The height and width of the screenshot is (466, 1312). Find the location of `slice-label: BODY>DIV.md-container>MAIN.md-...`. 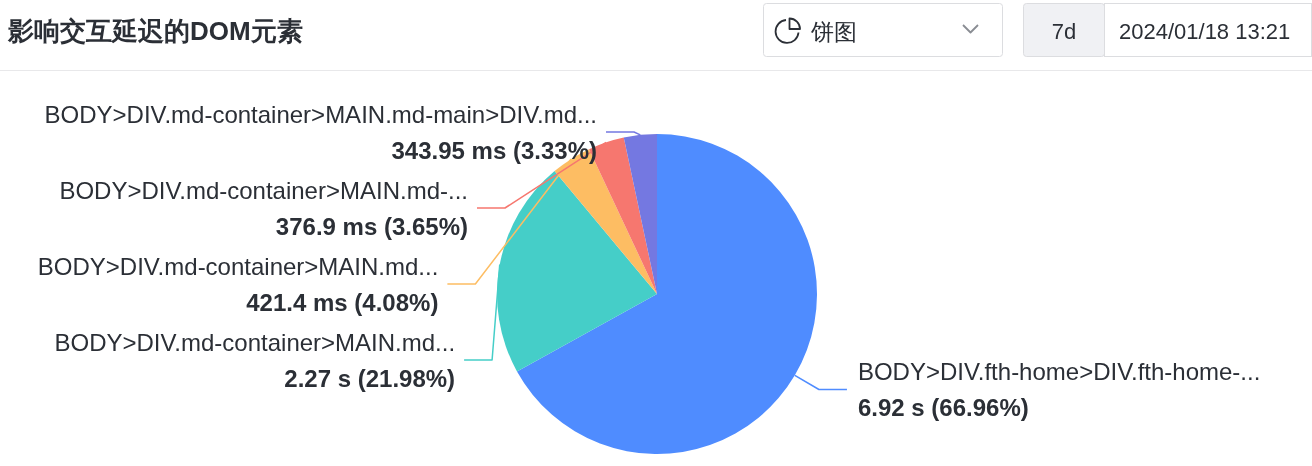

slice-label: BODY>DIV.md-container>MAIN.md-... is located at coordinates (263, 190).